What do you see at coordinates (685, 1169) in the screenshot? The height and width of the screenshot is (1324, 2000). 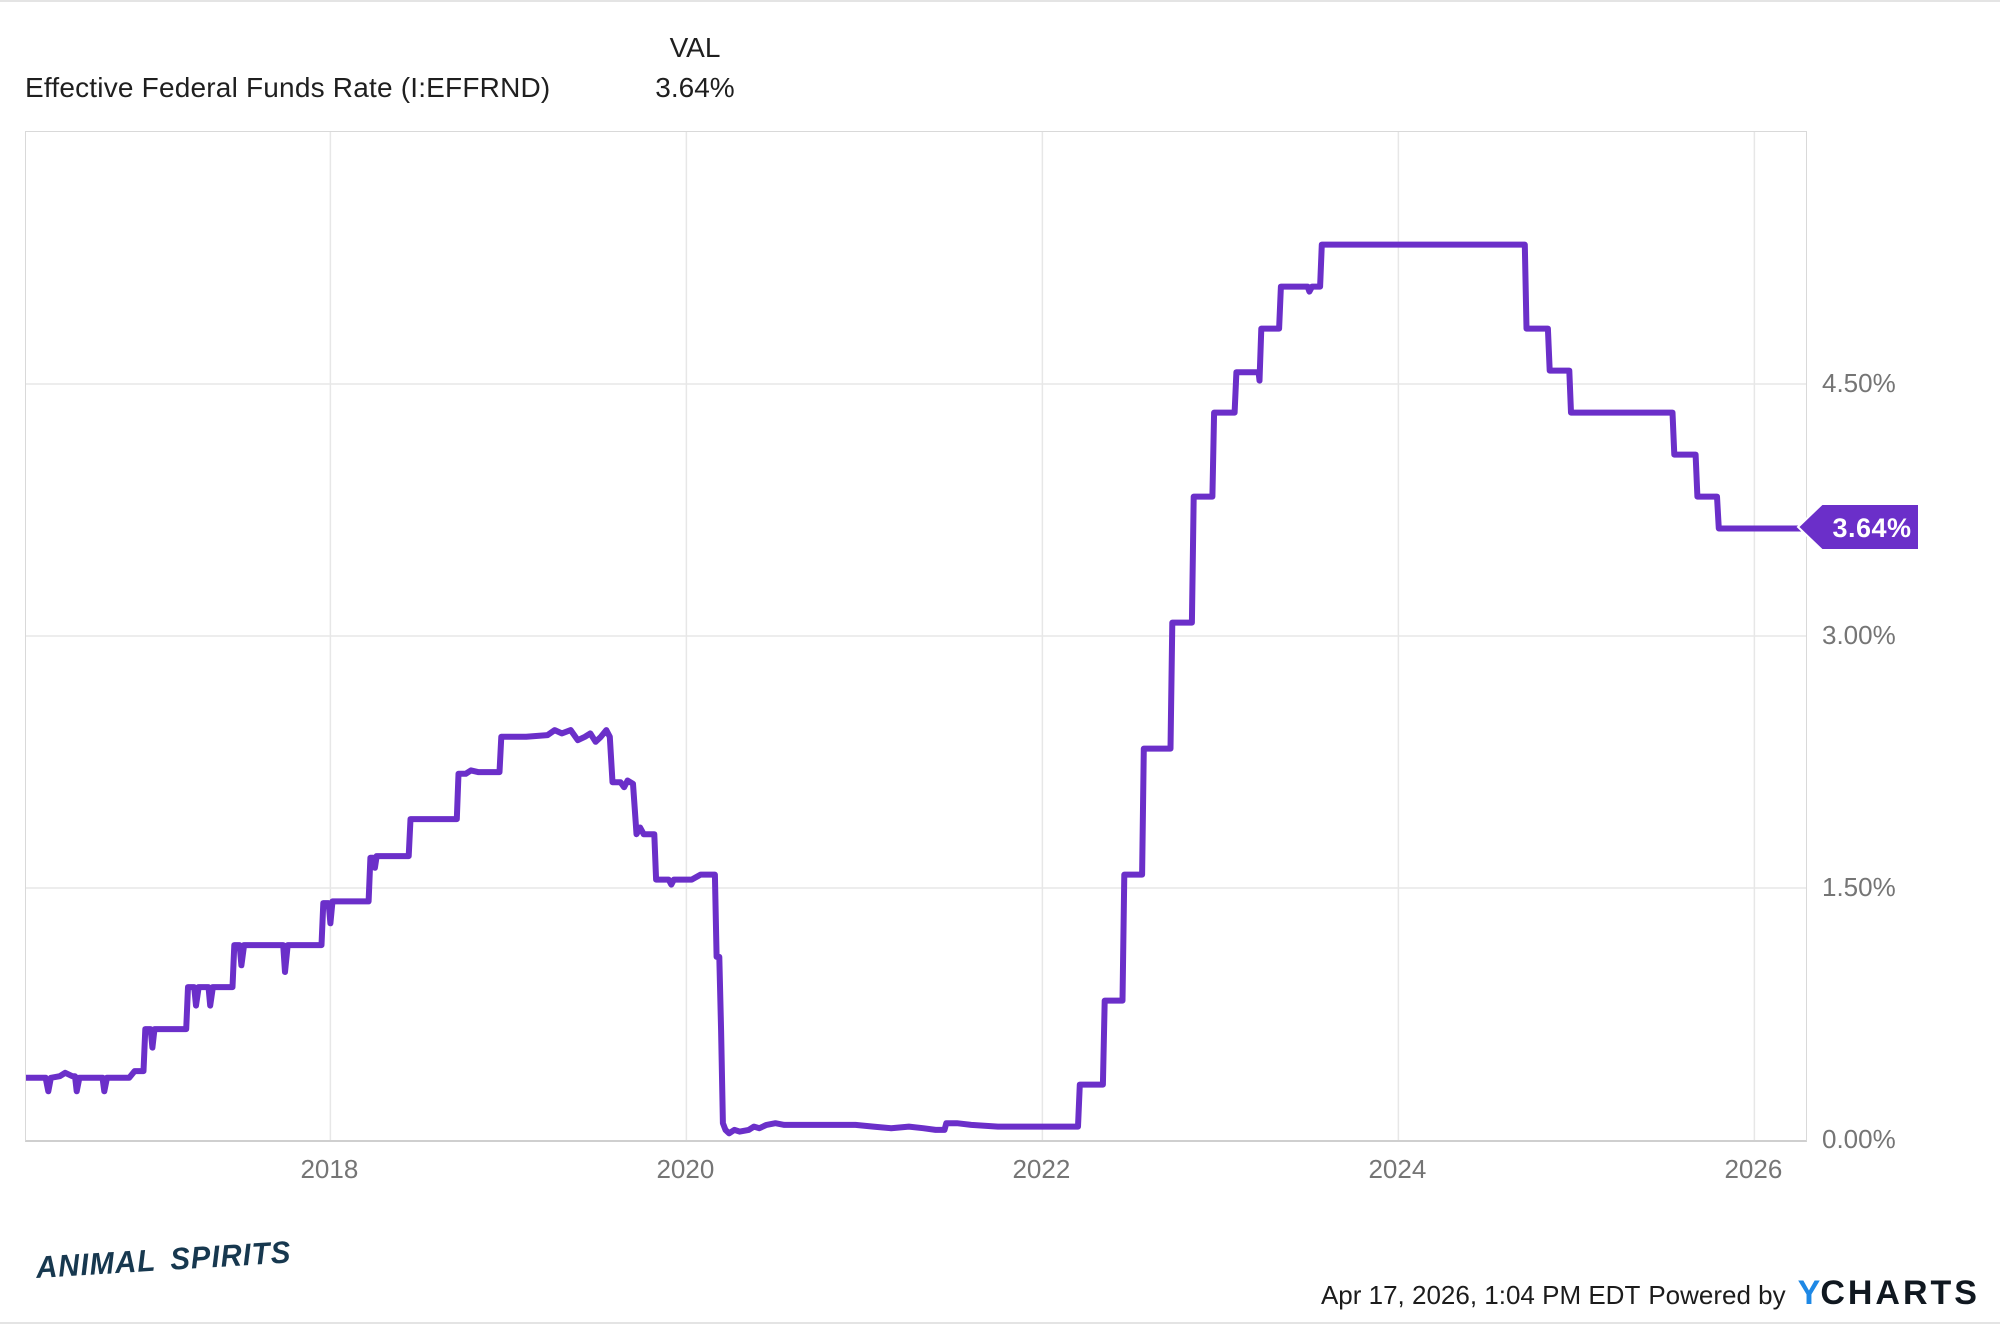 I see `x-axis-tick-label: 2020` at bounding box center [685, 1169].